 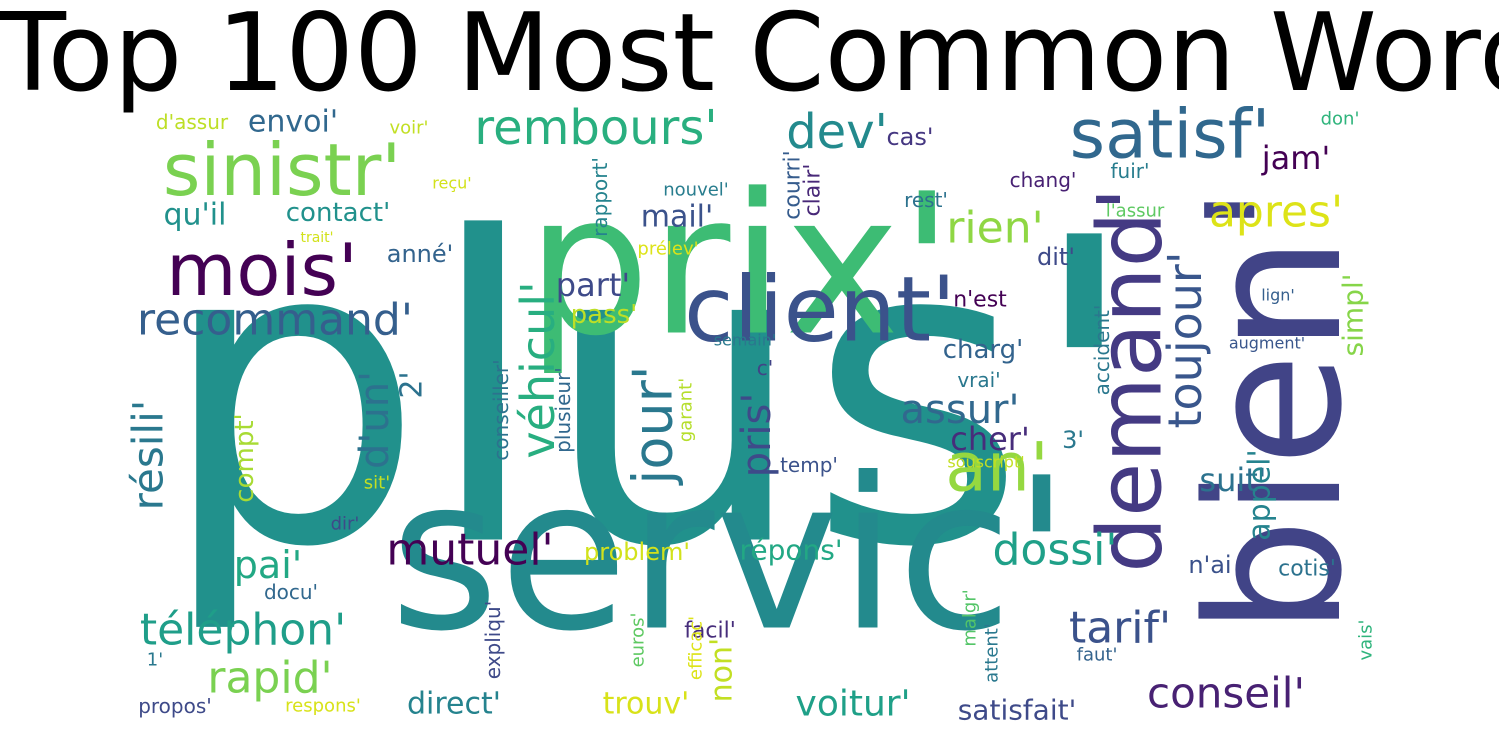 What do you see at coordinates (323, 706) in the screenshot?
I see `word-91: respons'` at bounding box center [323, 706].